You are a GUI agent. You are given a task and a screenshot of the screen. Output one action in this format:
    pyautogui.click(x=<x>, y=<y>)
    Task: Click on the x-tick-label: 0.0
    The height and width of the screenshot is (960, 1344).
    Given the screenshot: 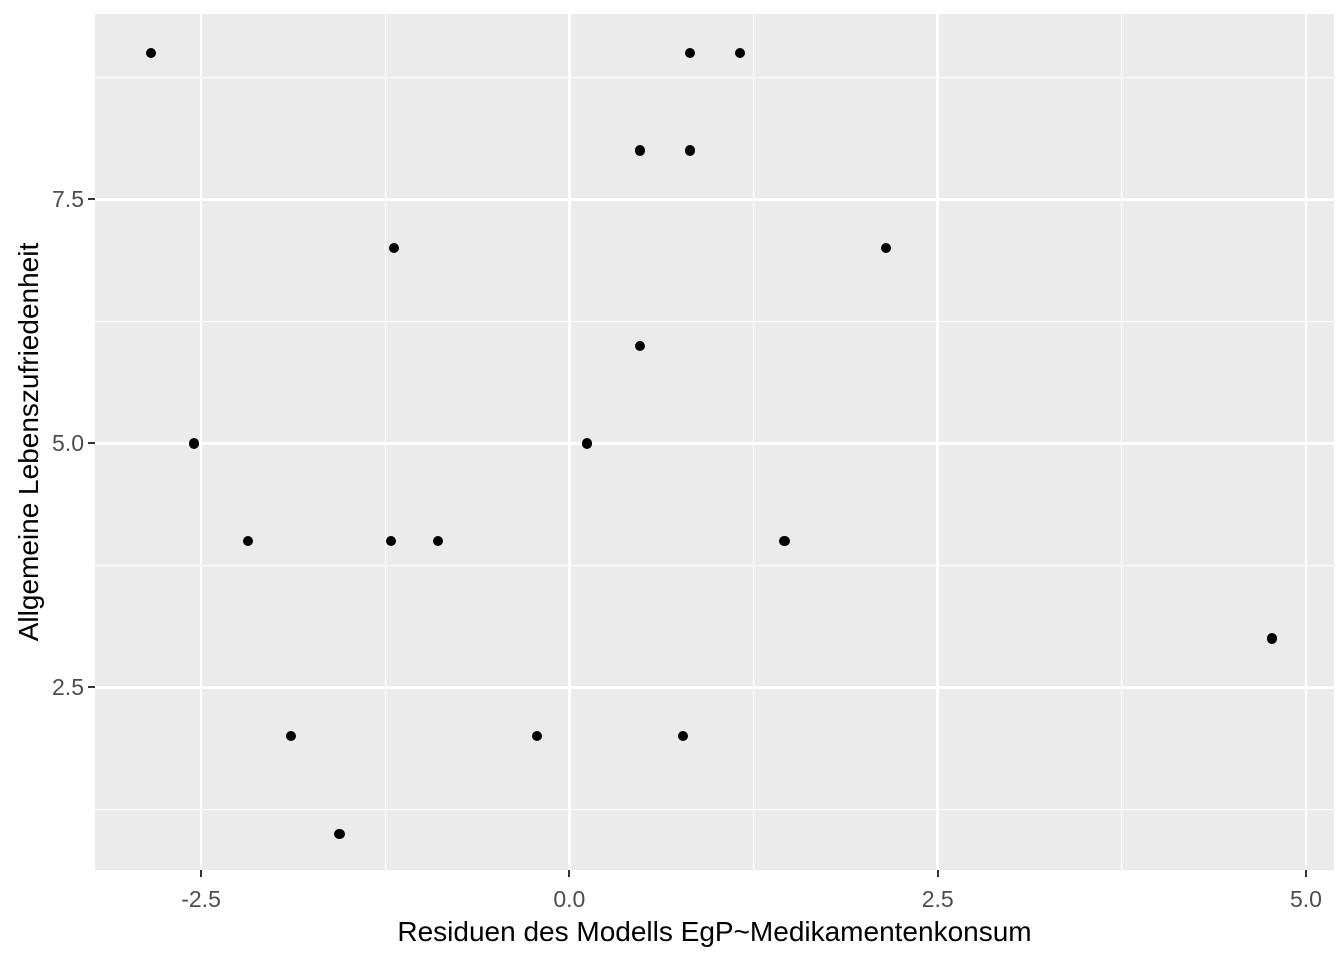 What is the action you would take?
    pyautogui.click(x=569, y=899)
    